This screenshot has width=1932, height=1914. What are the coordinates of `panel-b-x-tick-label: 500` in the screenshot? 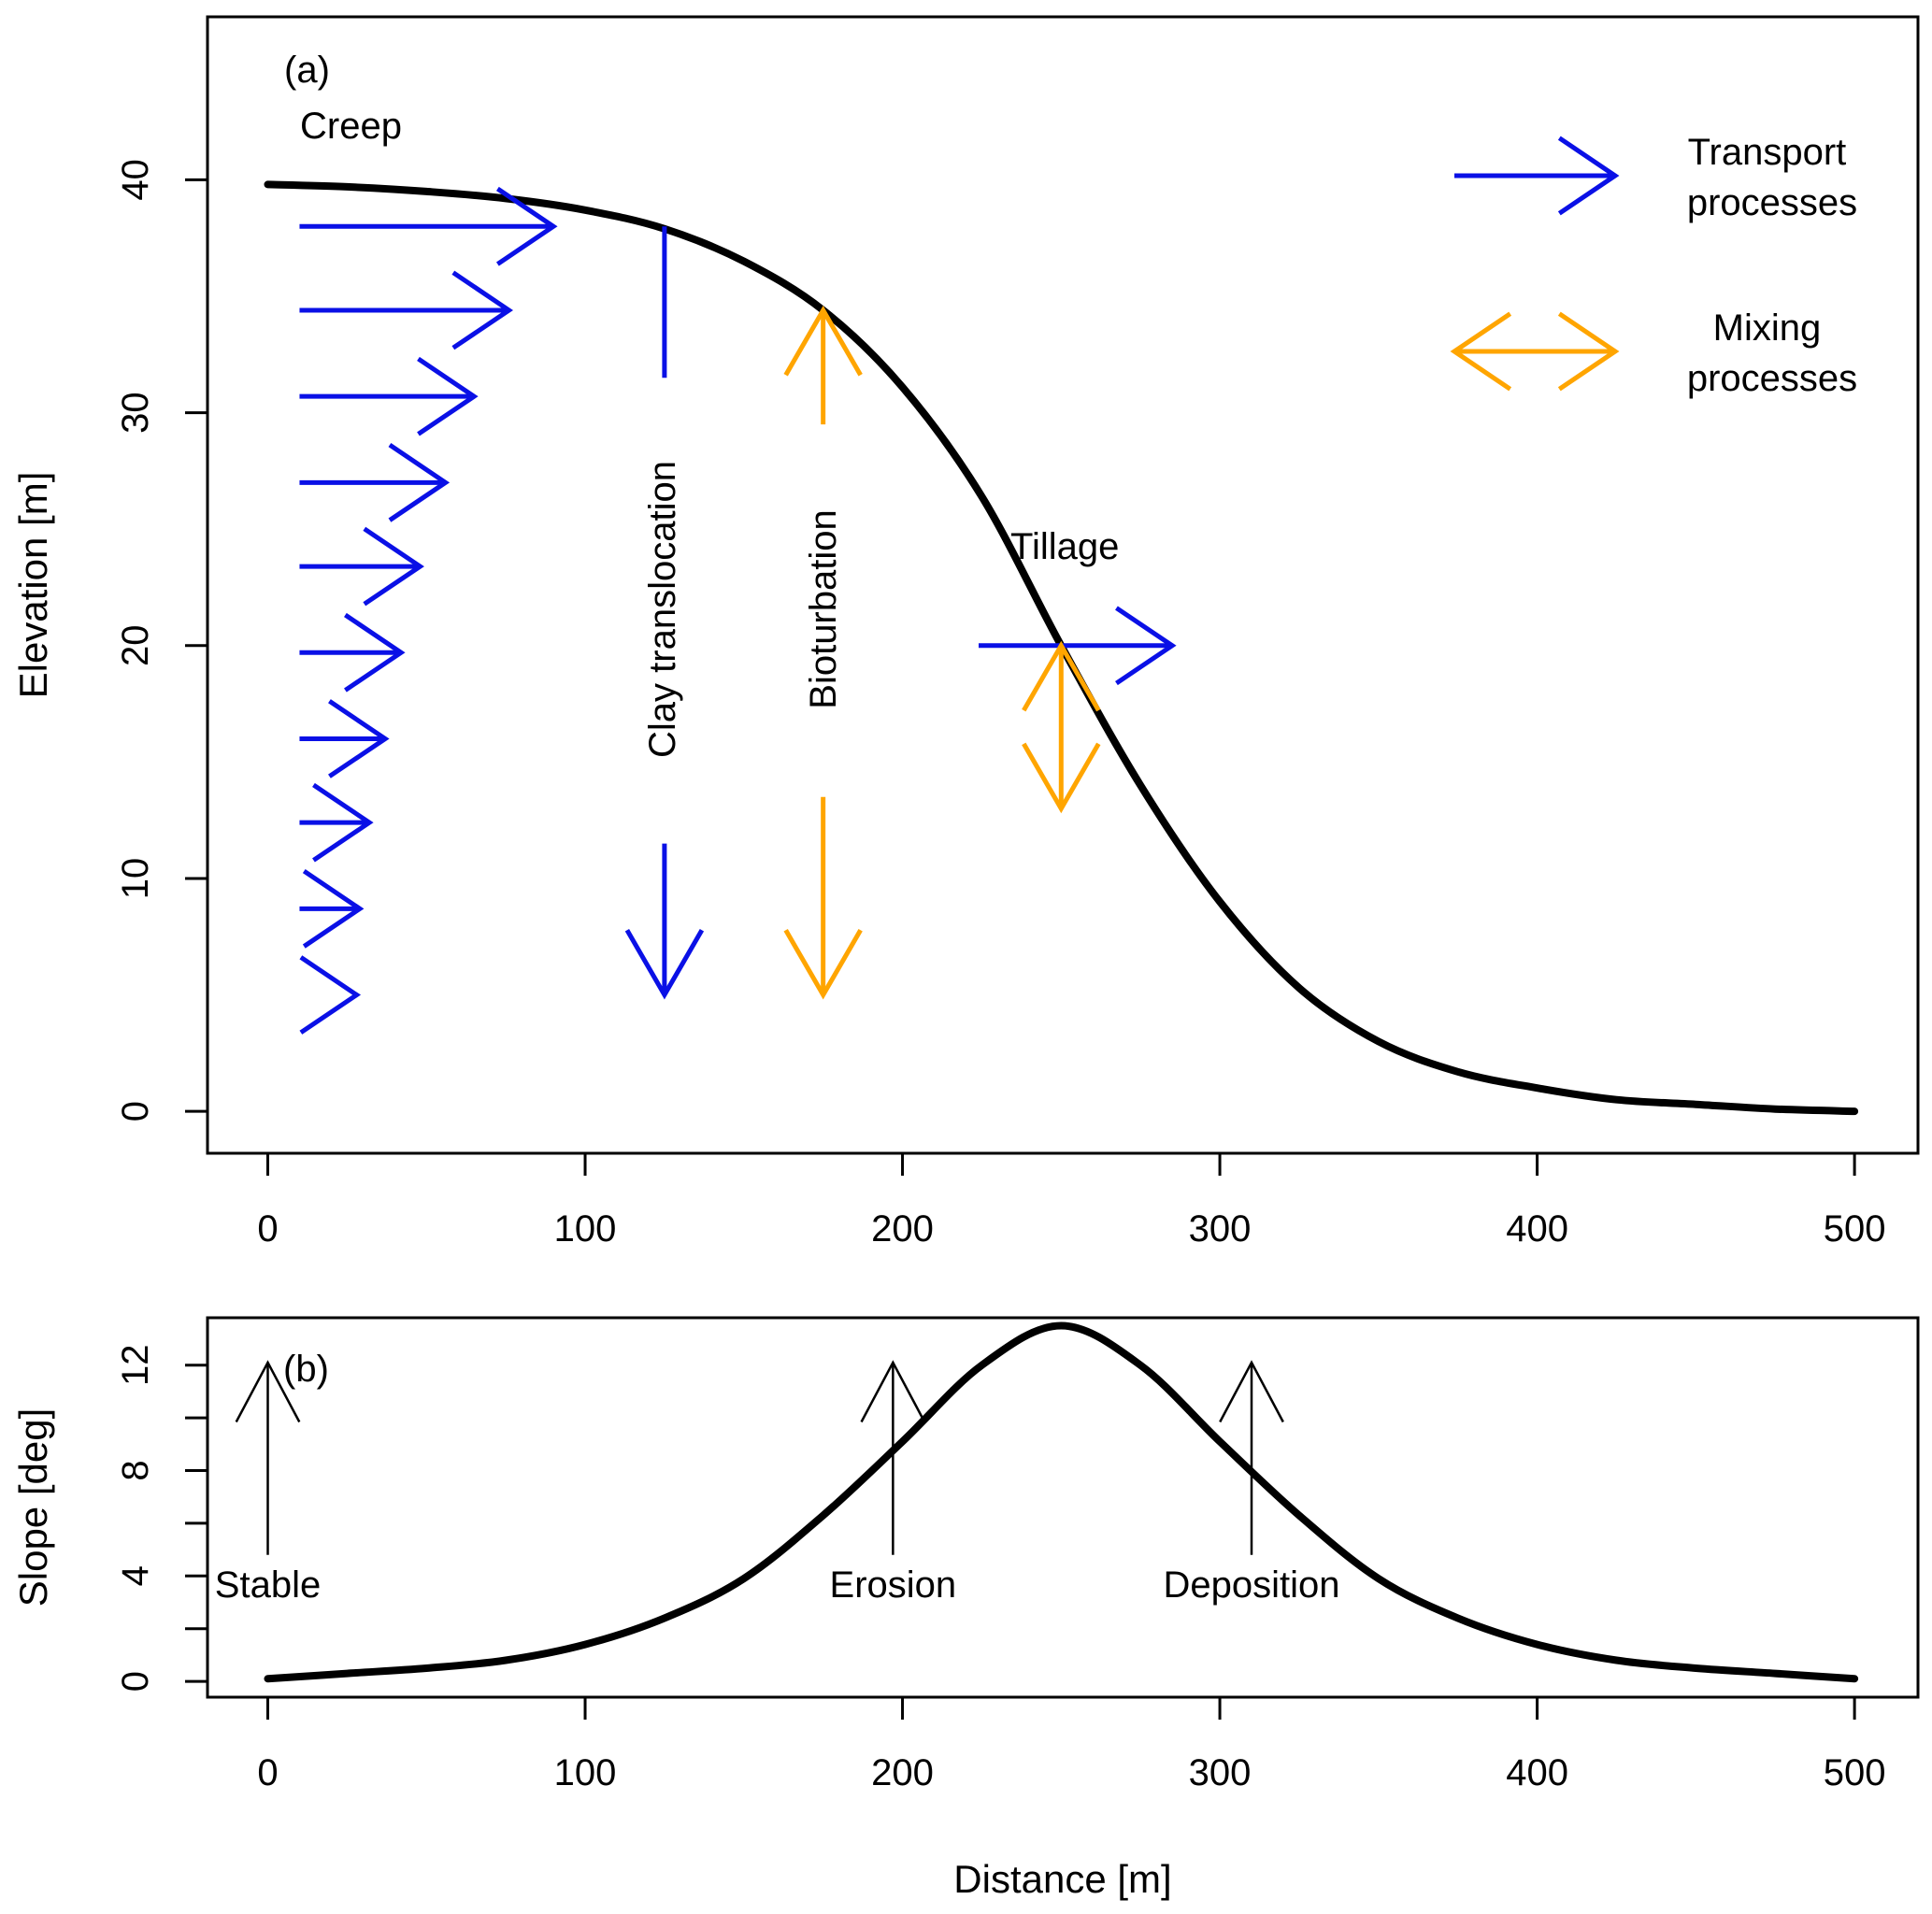 It's located at (1855, 1773).